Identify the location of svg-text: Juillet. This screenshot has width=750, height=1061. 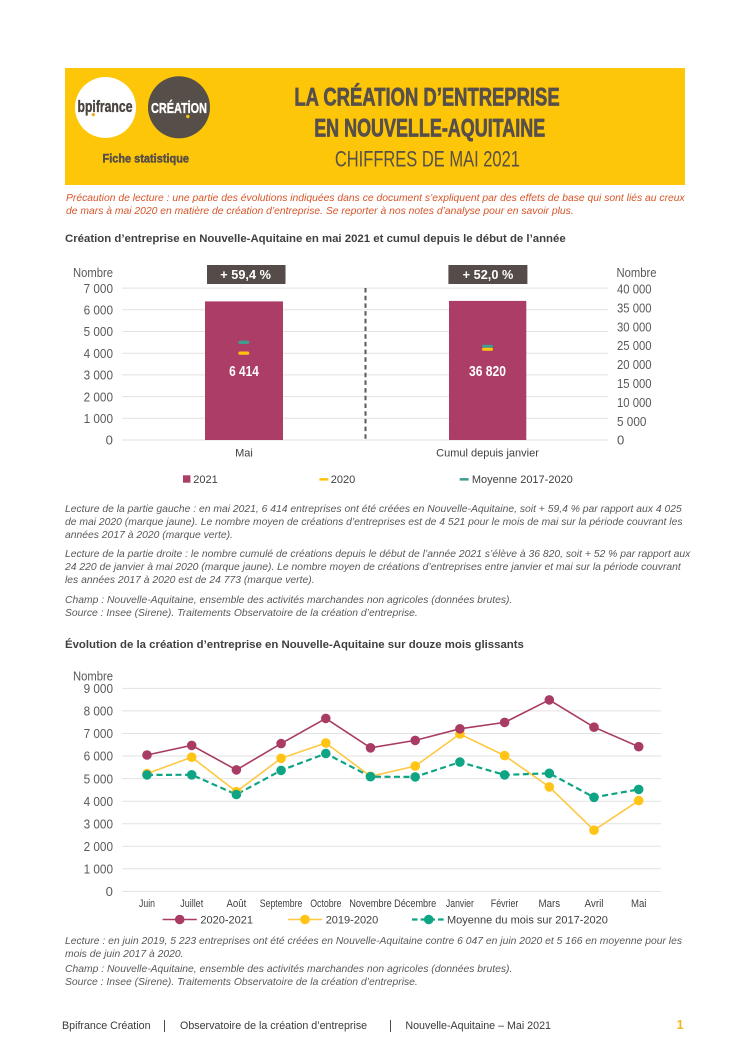
(191, 904).